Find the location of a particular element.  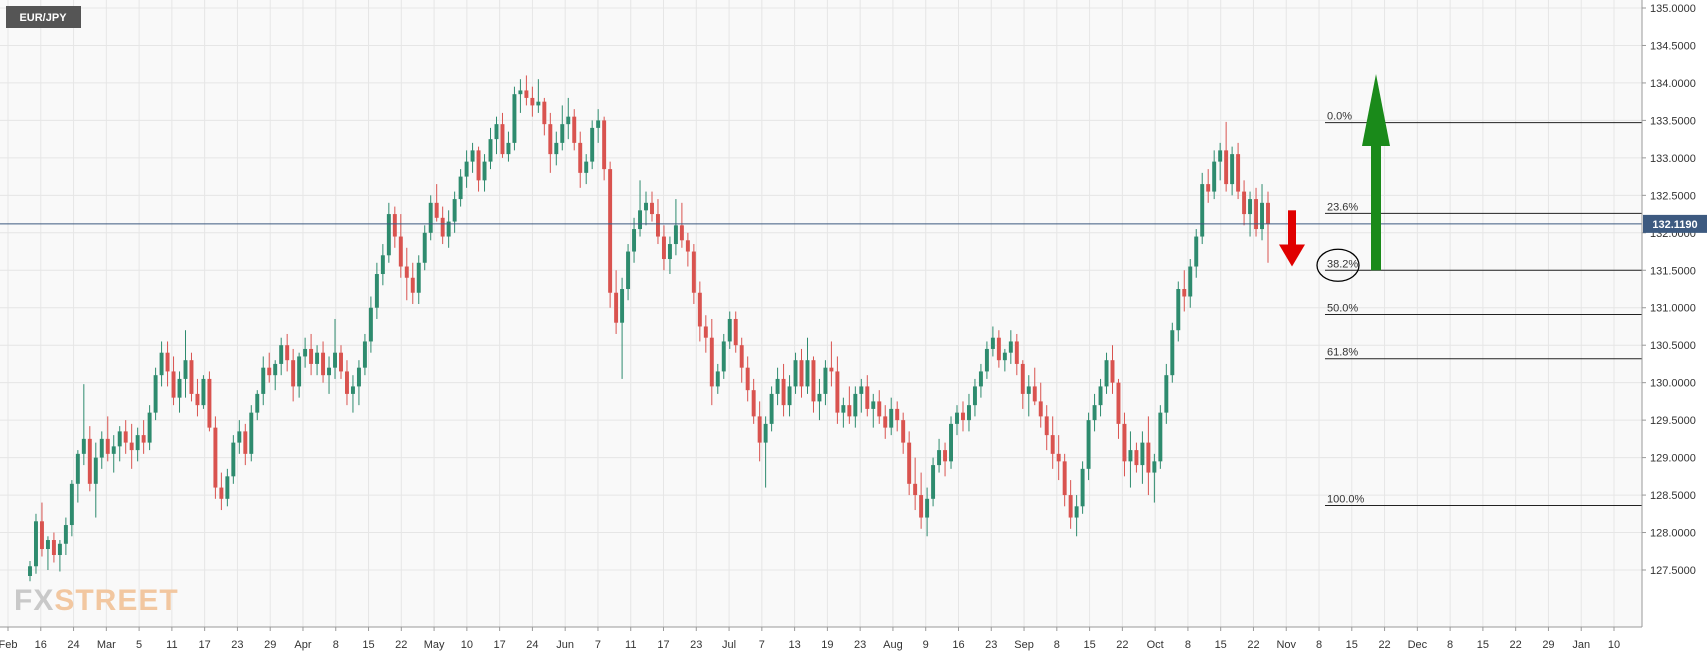

up-arrow-shaft is located at coordinates (1376, 208).